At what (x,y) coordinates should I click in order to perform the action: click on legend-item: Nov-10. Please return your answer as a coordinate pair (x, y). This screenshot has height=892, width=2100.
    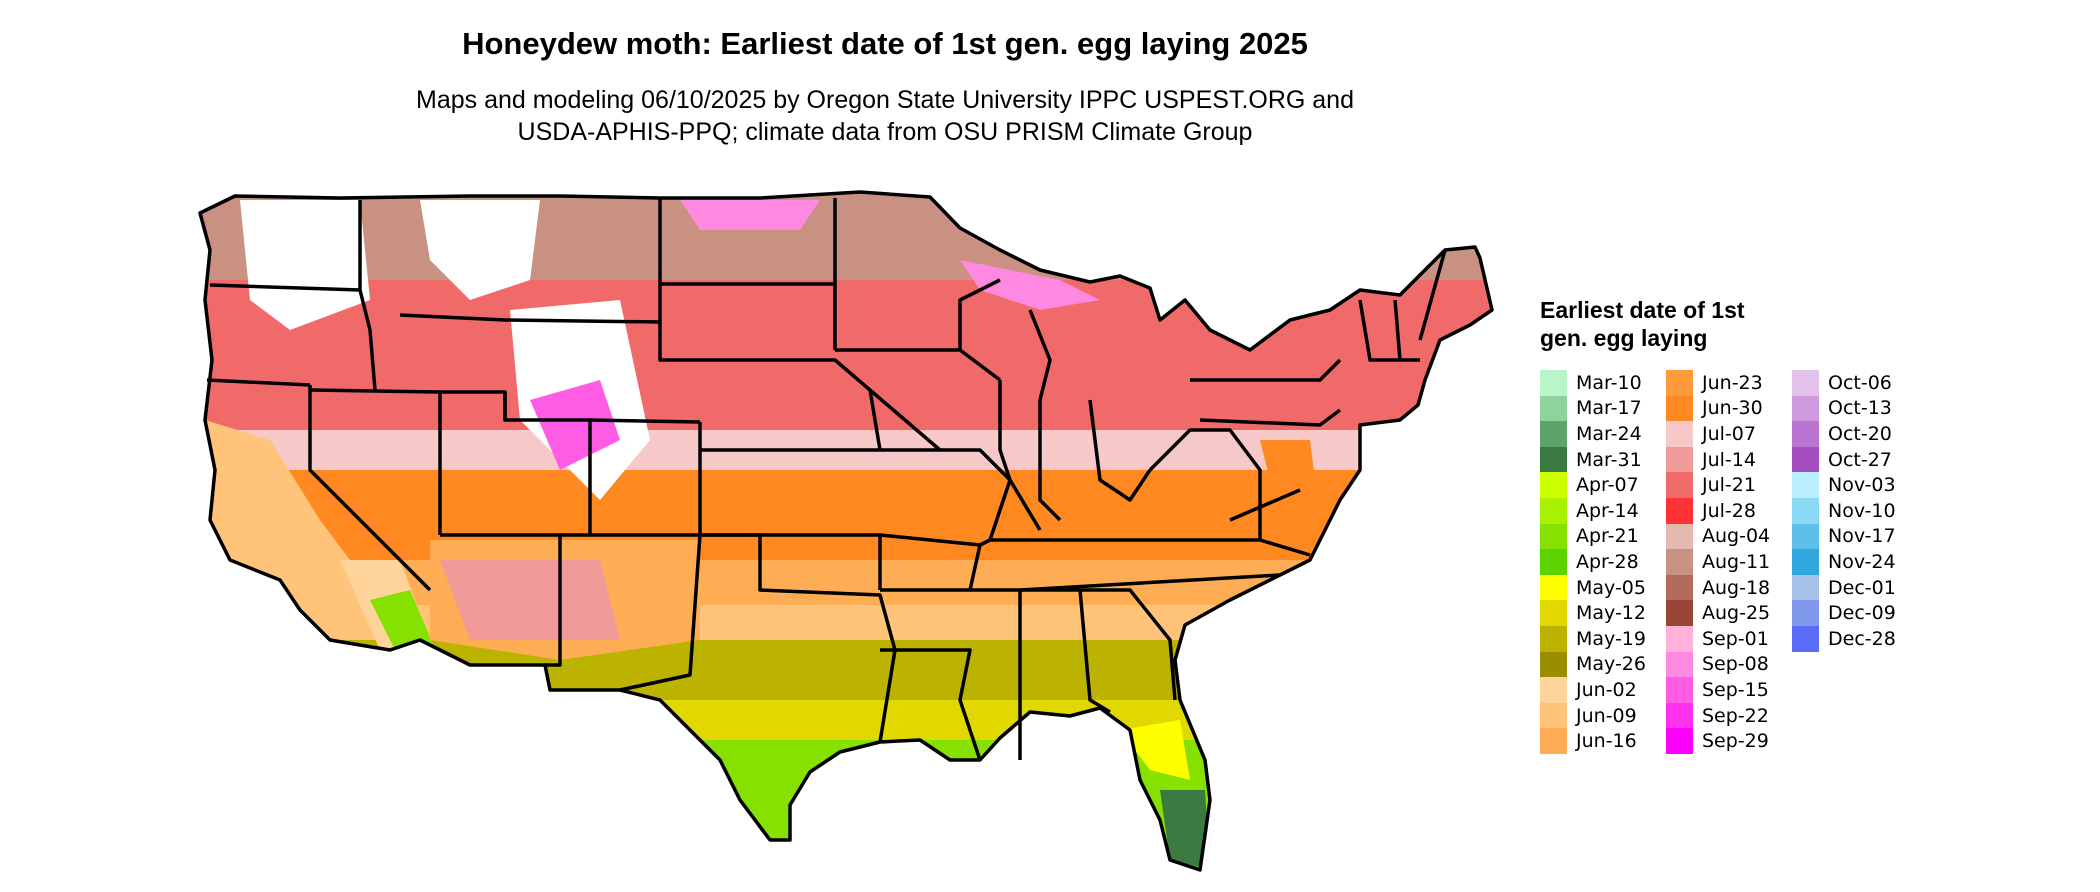
    Looking at the image, I should click on (1855, 510).